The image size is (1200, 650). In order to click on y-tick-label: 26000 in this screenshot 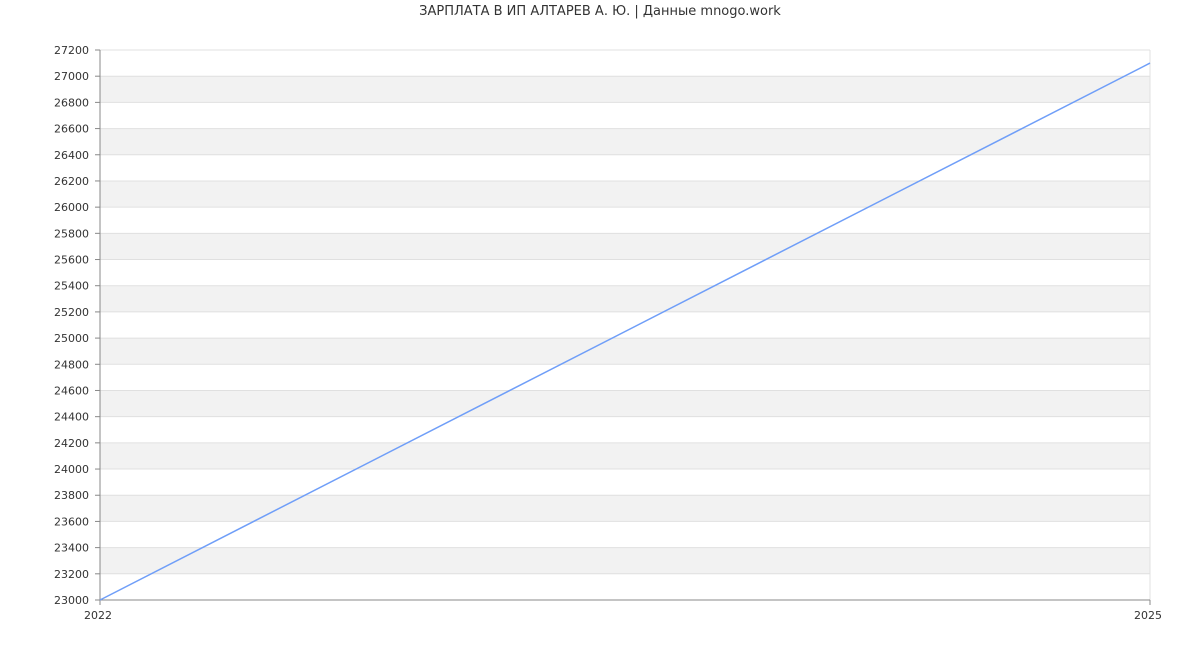, I will do `click(71, 207)`.